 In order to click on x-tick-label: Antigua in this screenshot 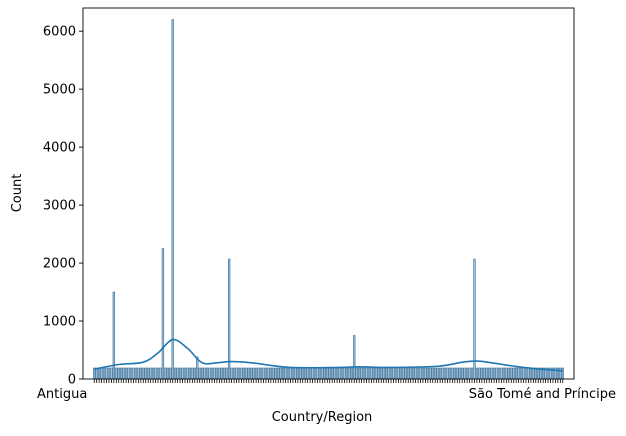, I will do `click(62, 394)`.